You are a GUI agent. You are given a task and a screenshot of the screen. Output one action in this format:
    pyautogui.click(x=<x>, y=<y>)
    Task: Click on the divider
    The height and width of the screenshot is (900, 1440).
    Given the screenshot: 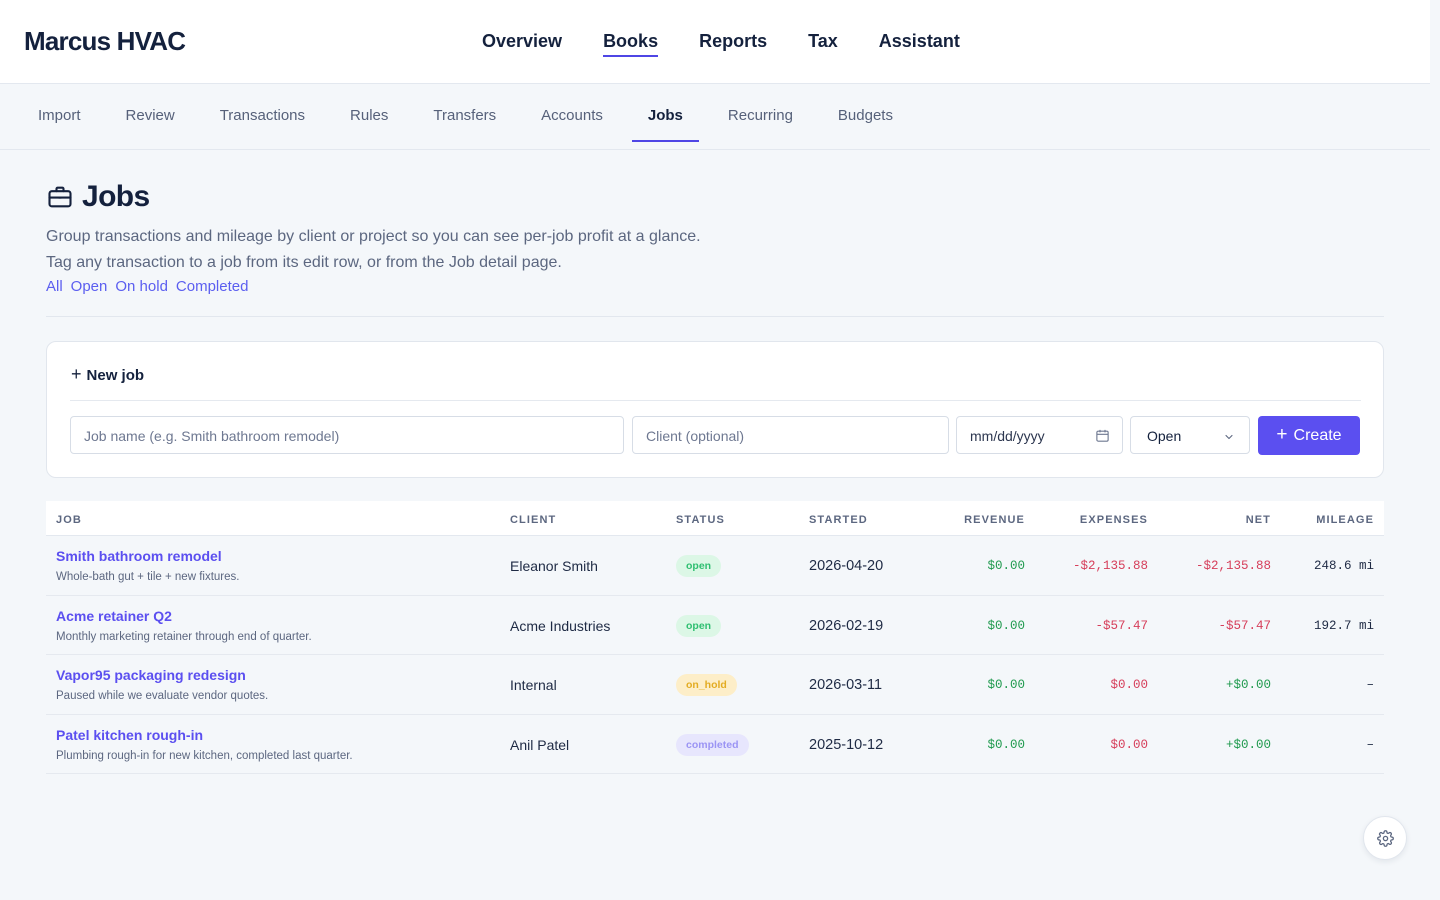 What is the action you would take?
    pyautogui.click(x=715, y=316)
    